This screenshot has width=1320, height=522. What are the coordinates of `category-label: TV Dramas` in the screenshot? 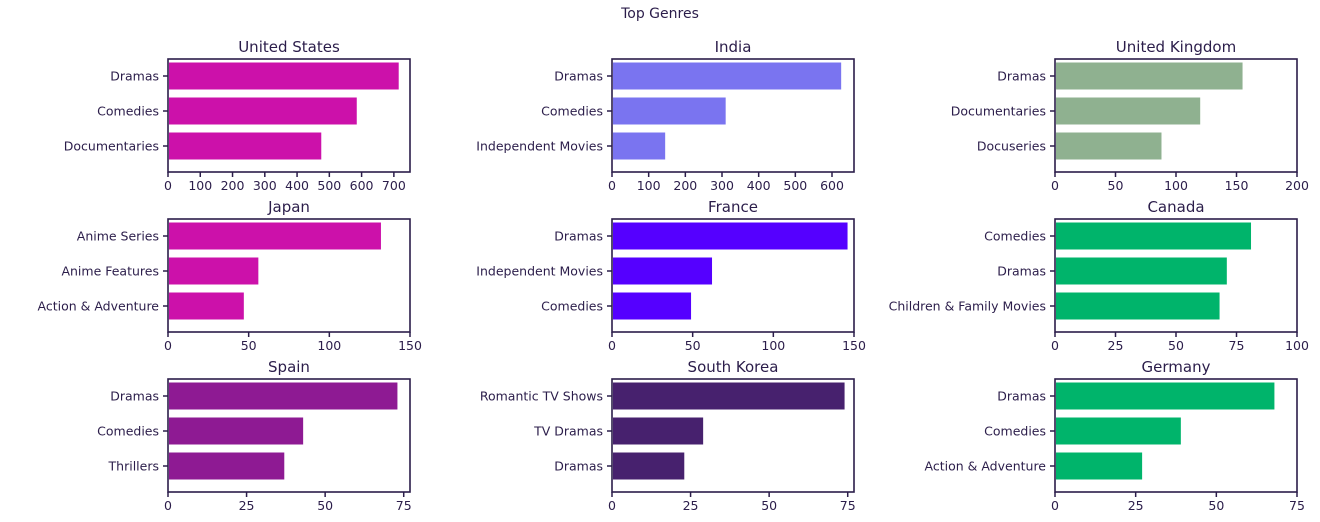 It's located at (568, 431).